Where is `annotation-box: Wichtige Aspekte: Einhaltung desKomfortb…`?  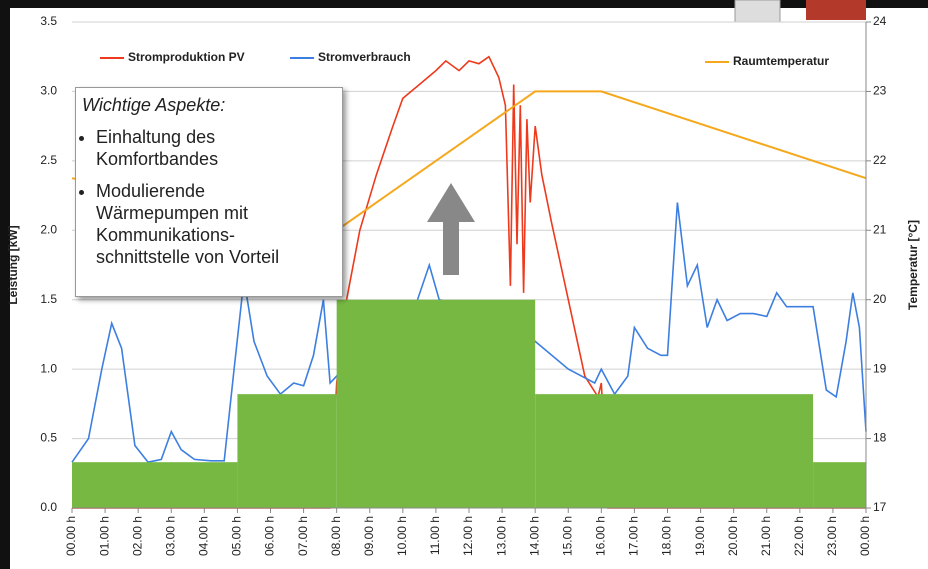 annotation-box: Wichtige Aspekte: Einhaltung desKomfortb… is located at coordinates (209, 192).